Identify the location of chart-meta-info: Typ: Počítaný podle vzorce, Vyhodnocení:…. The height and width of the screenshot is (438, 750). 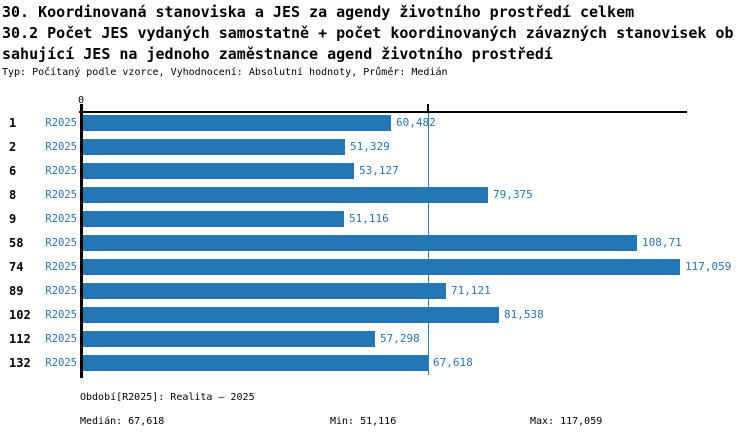
(225, 72).